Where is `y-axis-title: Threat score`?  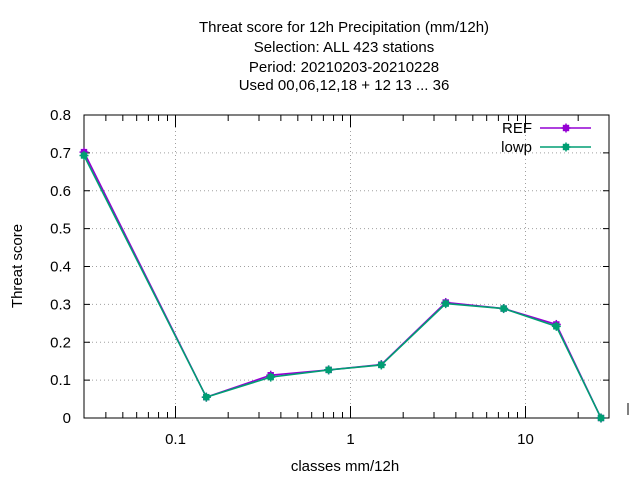 y-axis-title: Threat score is located at coordinates (17, 266).